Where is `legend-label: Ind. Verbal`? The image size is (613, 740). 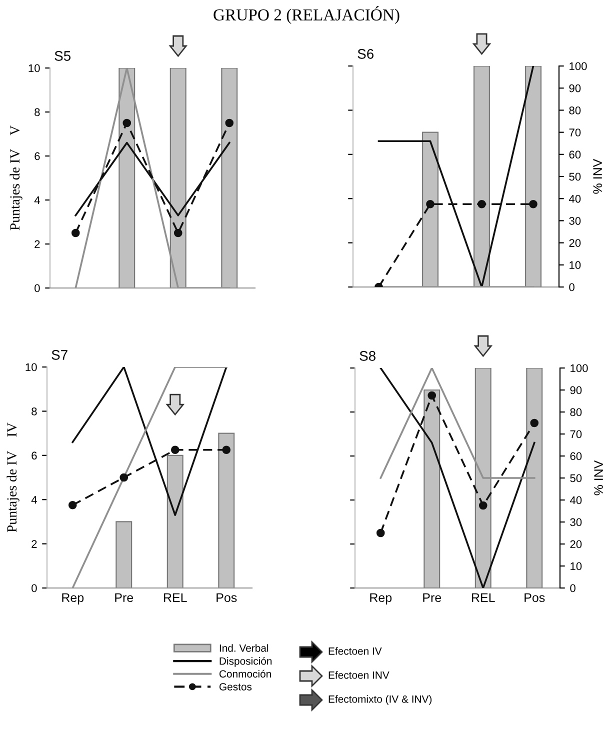 legend-label: Ind. Verbal is located at coordinates (244, 648).